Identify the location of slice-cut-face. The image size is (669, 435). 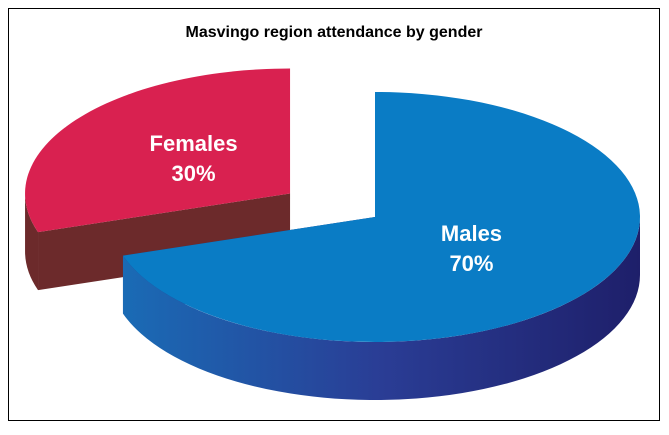
(164, 242).